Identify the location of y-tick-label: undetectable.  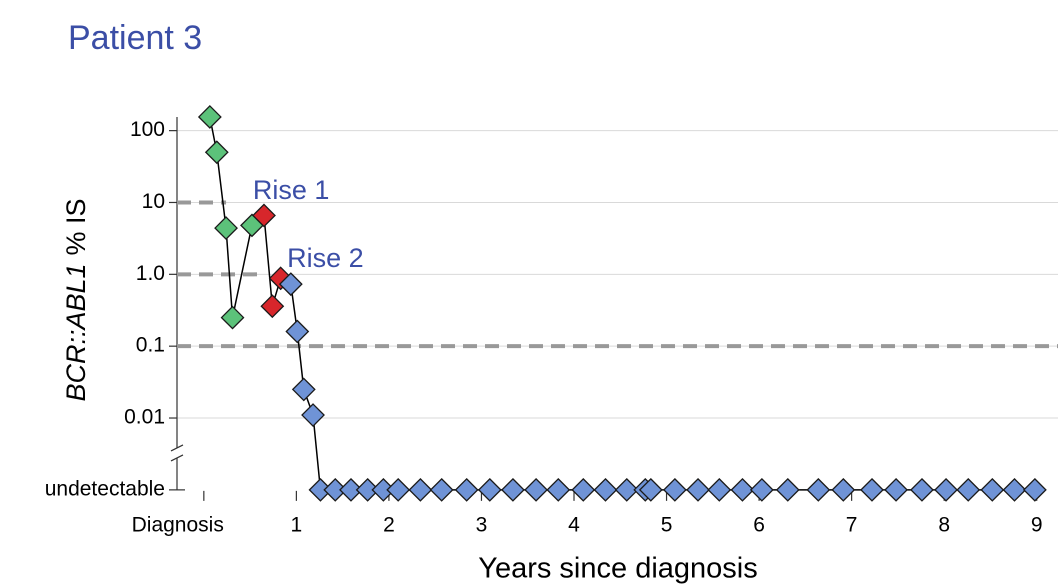
(105, 488).